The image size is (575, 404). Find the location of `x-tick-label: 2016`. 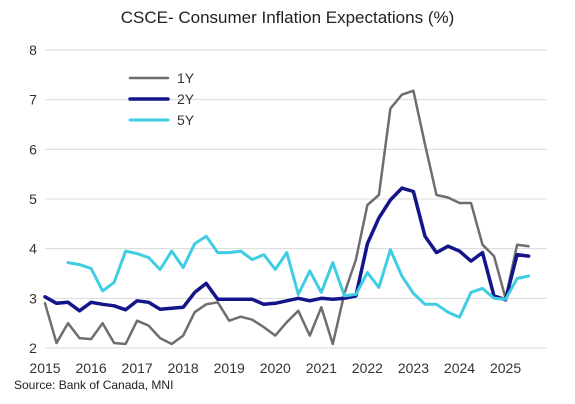

x-tick-label: 2016 is located at coordinates (90, 368).